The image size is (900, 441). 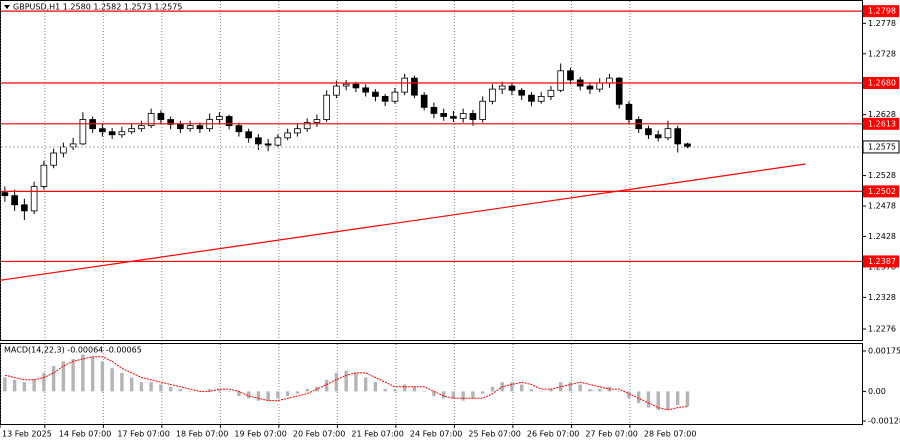 What do you see at coordinates (85, 434) in the screenshot?
I see `x-tick-label: 14 Feb 07:00` at bounding box center [85, 434].